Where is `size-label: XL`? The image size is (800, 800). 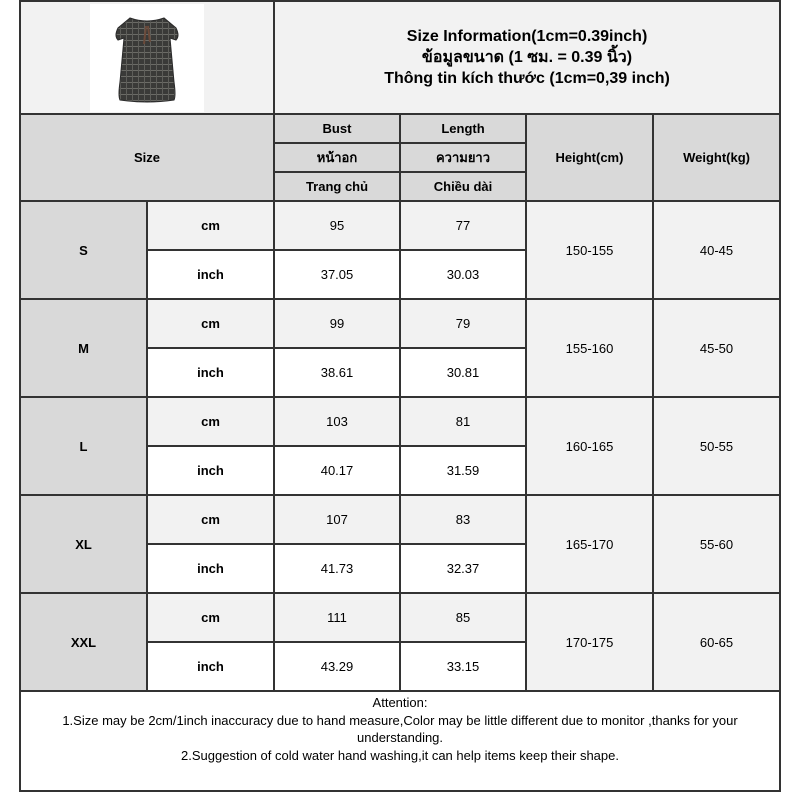
size-label: XL is located at coordinates (83, 544).